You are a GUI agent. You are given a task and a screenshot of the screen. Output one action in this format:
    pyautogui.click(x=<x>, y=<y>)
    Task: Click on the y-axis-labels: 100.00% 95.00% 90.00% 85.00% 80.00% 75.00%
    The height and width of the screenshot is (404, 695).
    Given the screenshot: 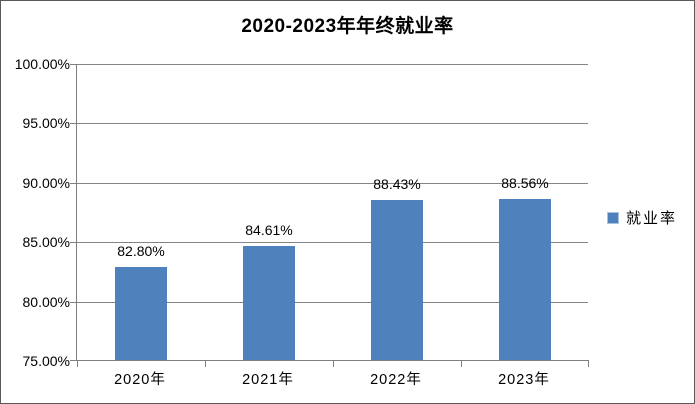 What is the action you would take?
    pyautogui.click(x=35, y=212)
    